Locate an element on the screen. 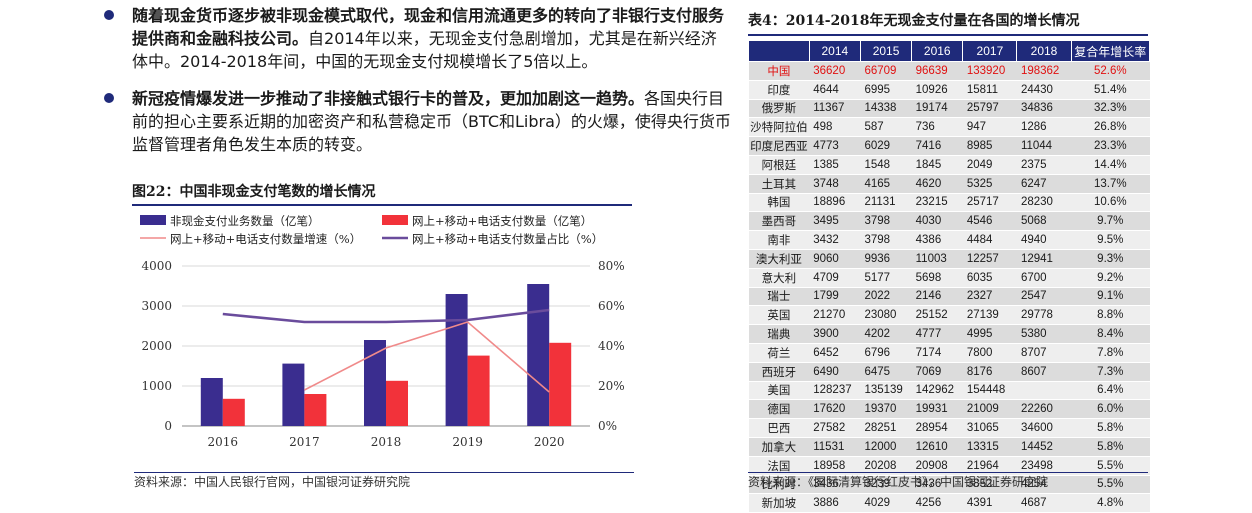 The width and height of the screenshot is (1252, 513). cagr-cell: 6.4% is located at coordinates (1110, 391).